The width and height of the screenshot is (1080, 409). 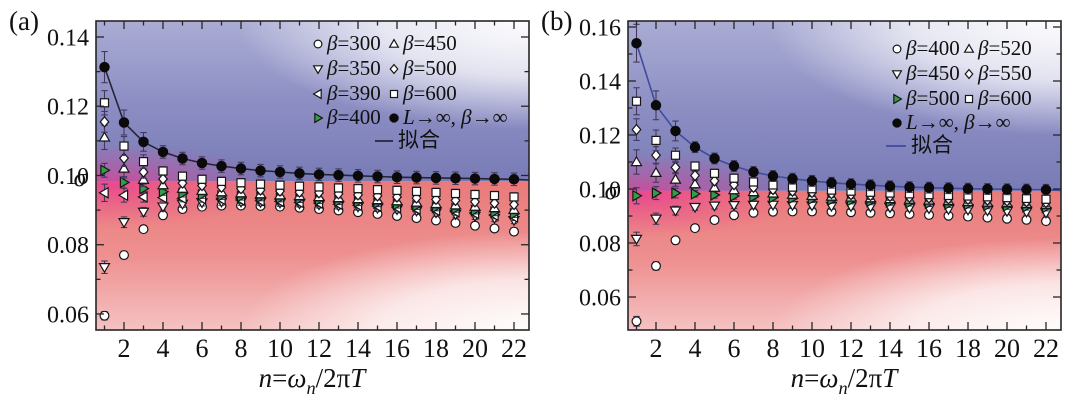 What do you see at coordinates (514, 348) in the screenshot?
I see `x-tick-label: 22` at bounding box center [514, 348].